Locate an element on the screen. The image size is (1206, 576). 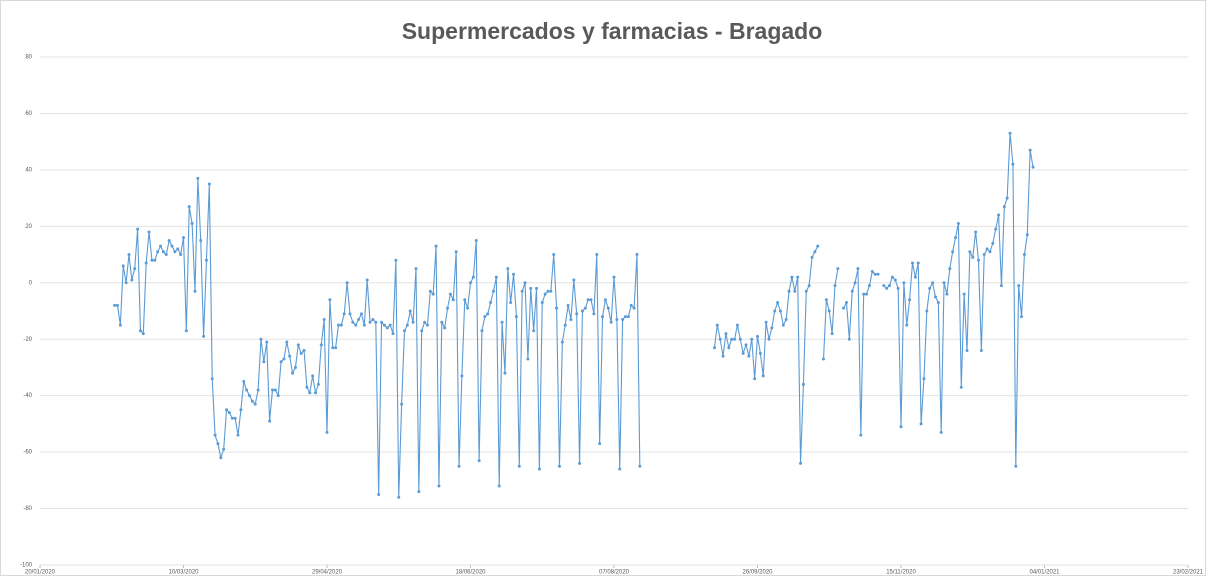
y-tick-label: 40 is located at coordinates (28, 170).